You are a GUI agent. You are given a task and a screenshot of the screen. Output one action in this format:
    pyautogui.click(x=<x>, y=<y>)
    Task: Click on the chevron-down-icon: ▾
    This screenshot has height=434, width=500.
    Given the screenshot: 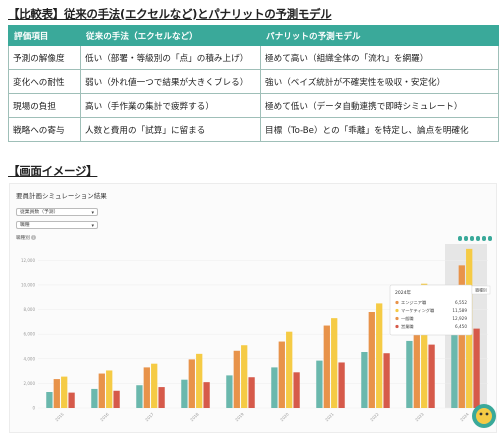 What is the action you would take?
    pyautogui.click(x=92, y=226)
    